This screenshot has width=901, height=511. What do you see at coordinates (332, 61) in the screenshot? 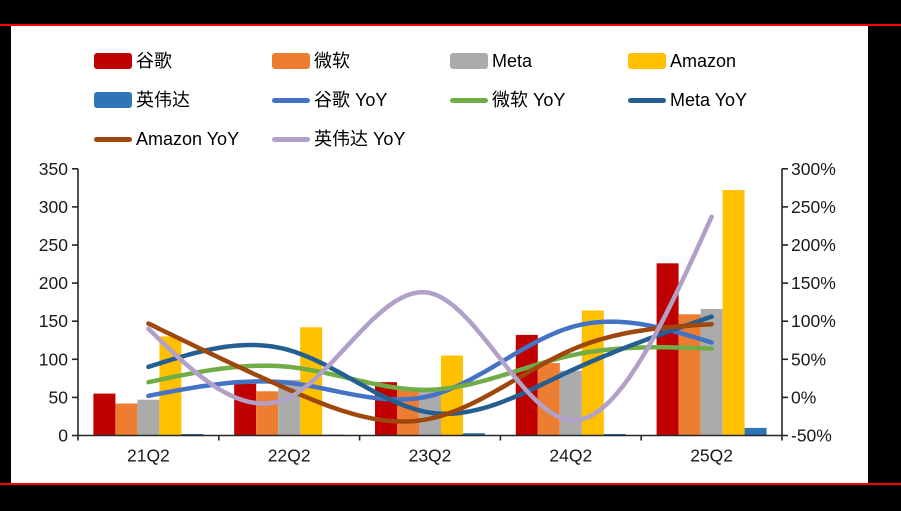
I see `legend-label: 微软` at bounding box center [332, 61].